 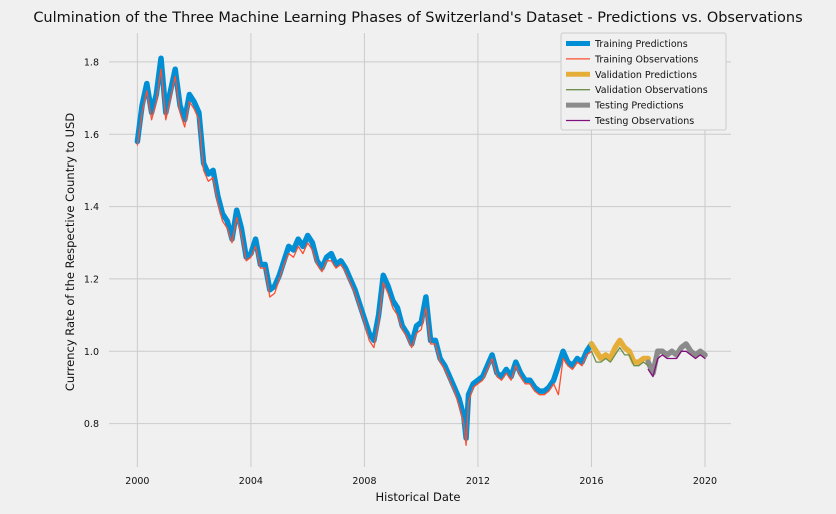 I want to click on legend-item-validation-observations: Validation Observations, so click(x=637, y=90).